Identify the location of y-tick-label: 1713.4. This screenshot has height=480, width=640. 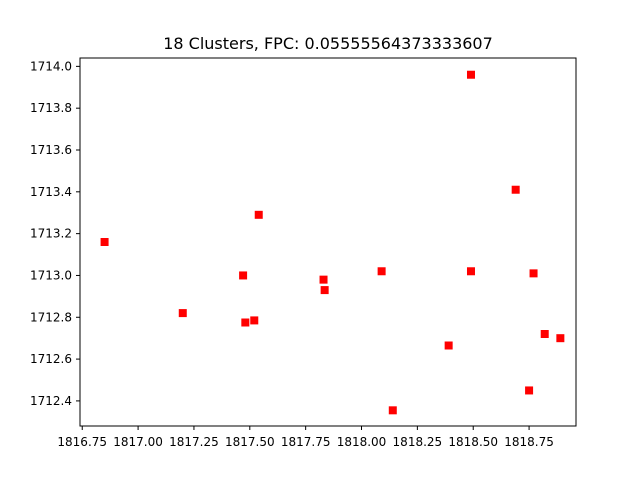
(51, 192).